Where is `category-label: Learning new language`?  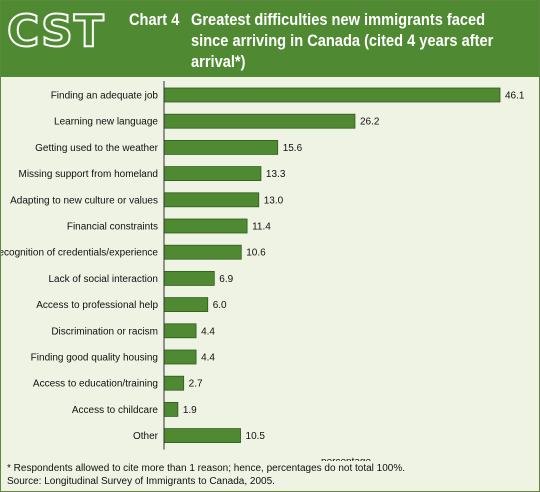
category-label: Learning new language is located at coordinates (106, 122).